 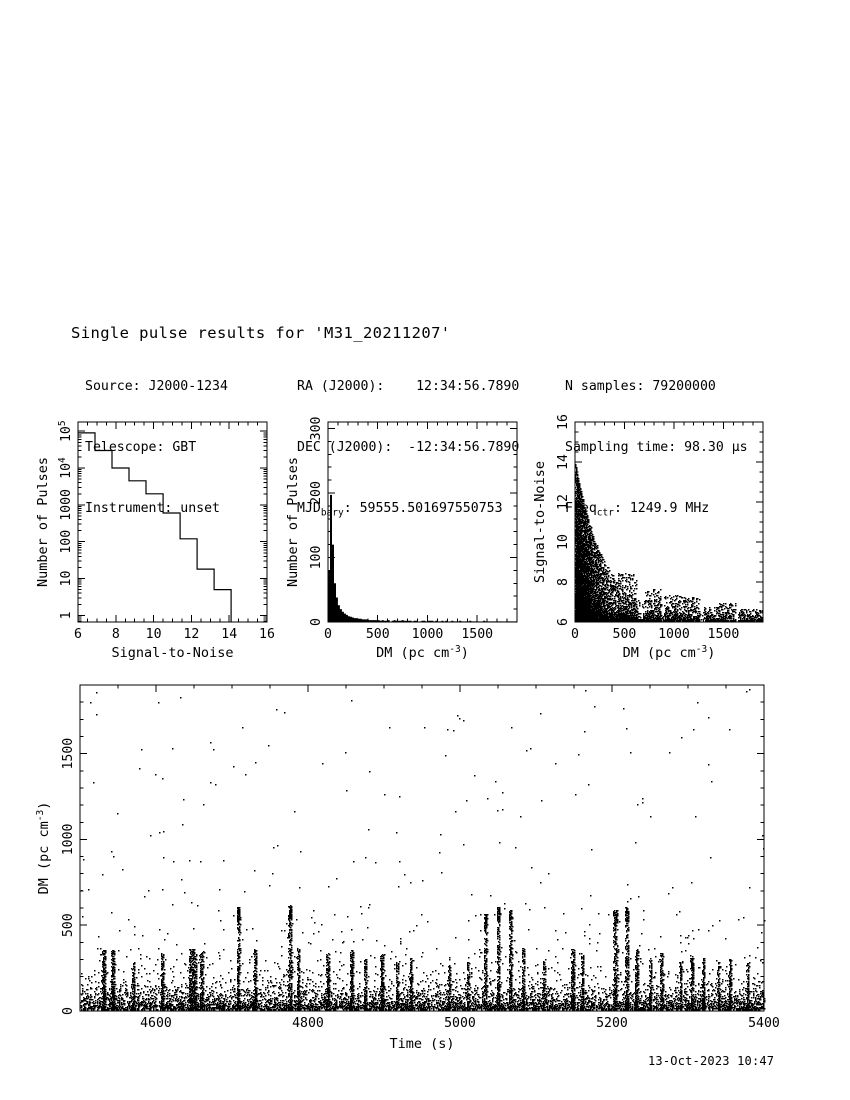 What do you see at coordinates (711, 1061) in the screenshot?
I see `plot-timestamp: 13-Oct-2023 10:47` at bounding box center [711, 1061].